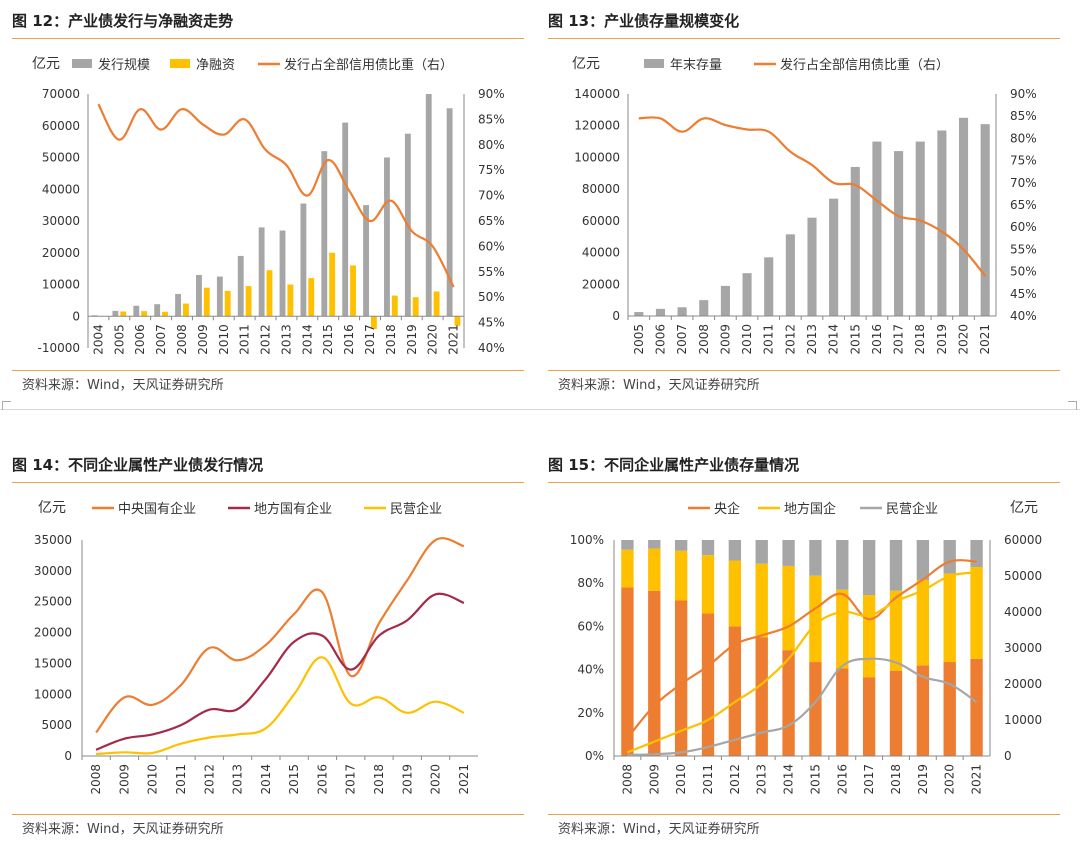 Image resolution: width=1080 pixels, height=866 pixels. Describe the element at coordinates (491, 348) in the screenshot. I see `y-right-tick-label: 40%` at that location.